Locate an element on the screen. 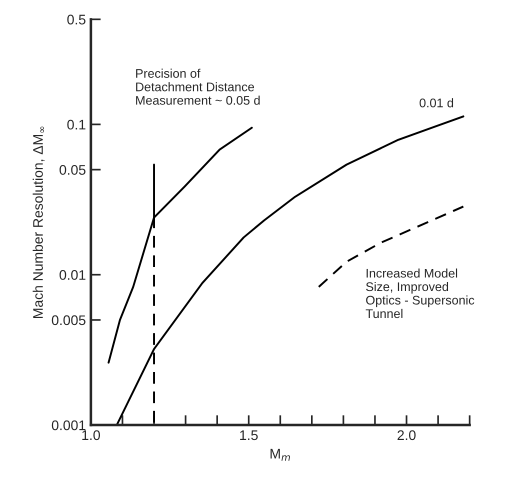 The width and height of the screenshot is (505, 483). x-axis-title: M$_{m}$ is located at coordinates (280, 454).